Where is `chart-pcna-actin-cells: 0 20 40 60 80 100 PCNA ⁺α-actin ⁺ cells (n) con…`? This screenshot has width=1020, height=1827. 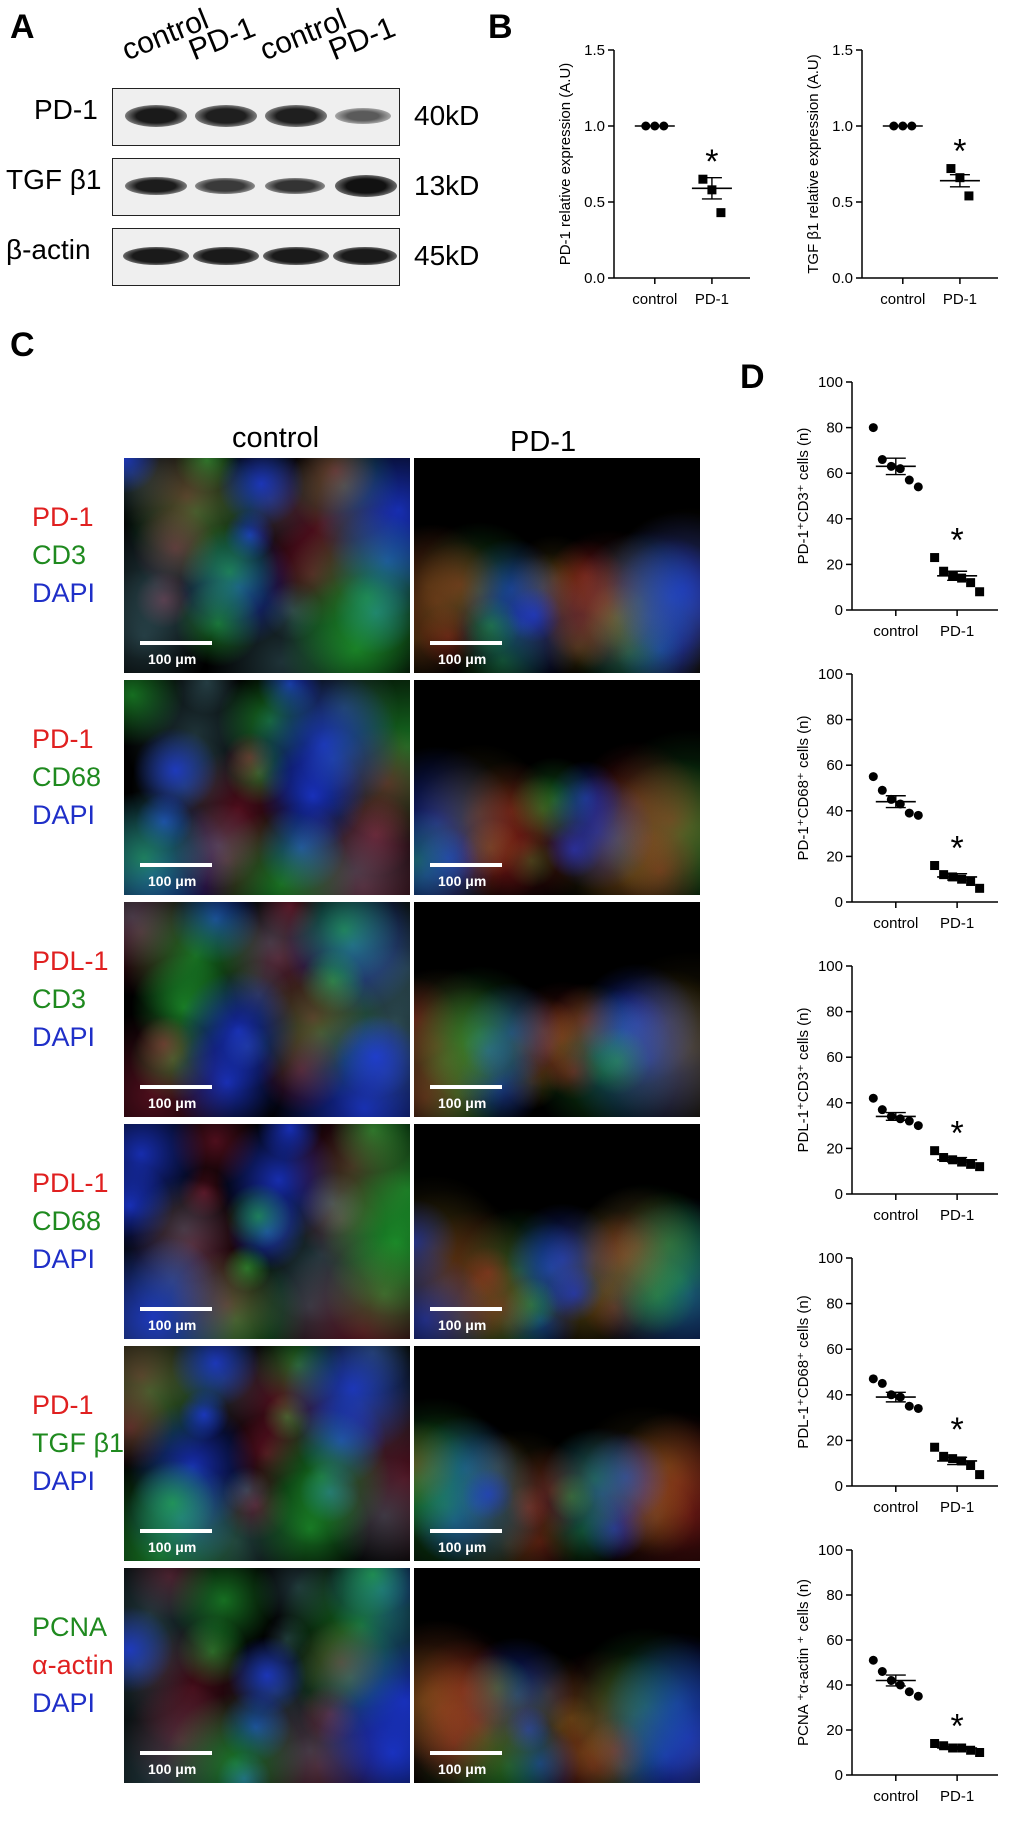 chart-pcna-actin-cells: 0 20 40 60 80 100 PCNA ⁺α-actin ⁺ cells (n) con… is located at coordinates (896, 1673).